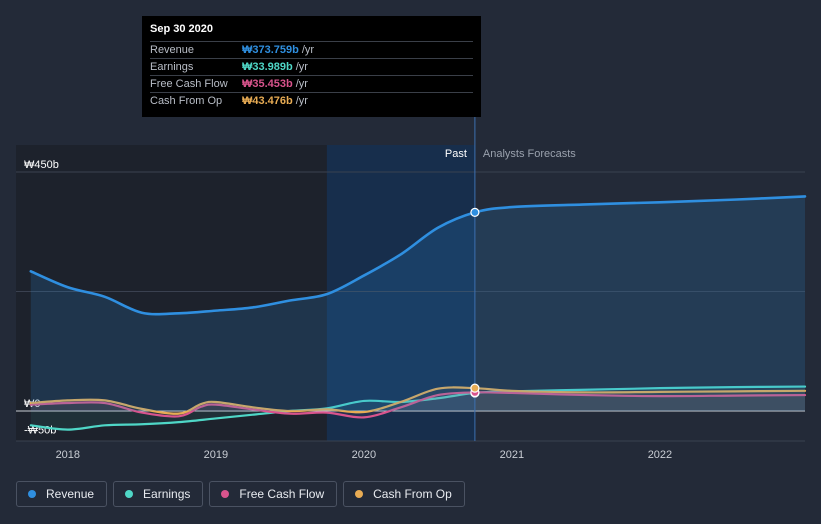 The height and width of the screenshot is (524, 821). What do you see at coordinates (364, 455) in the screenshot?
I see `x-tick-label: 2020` at bounding box center [364, 455].